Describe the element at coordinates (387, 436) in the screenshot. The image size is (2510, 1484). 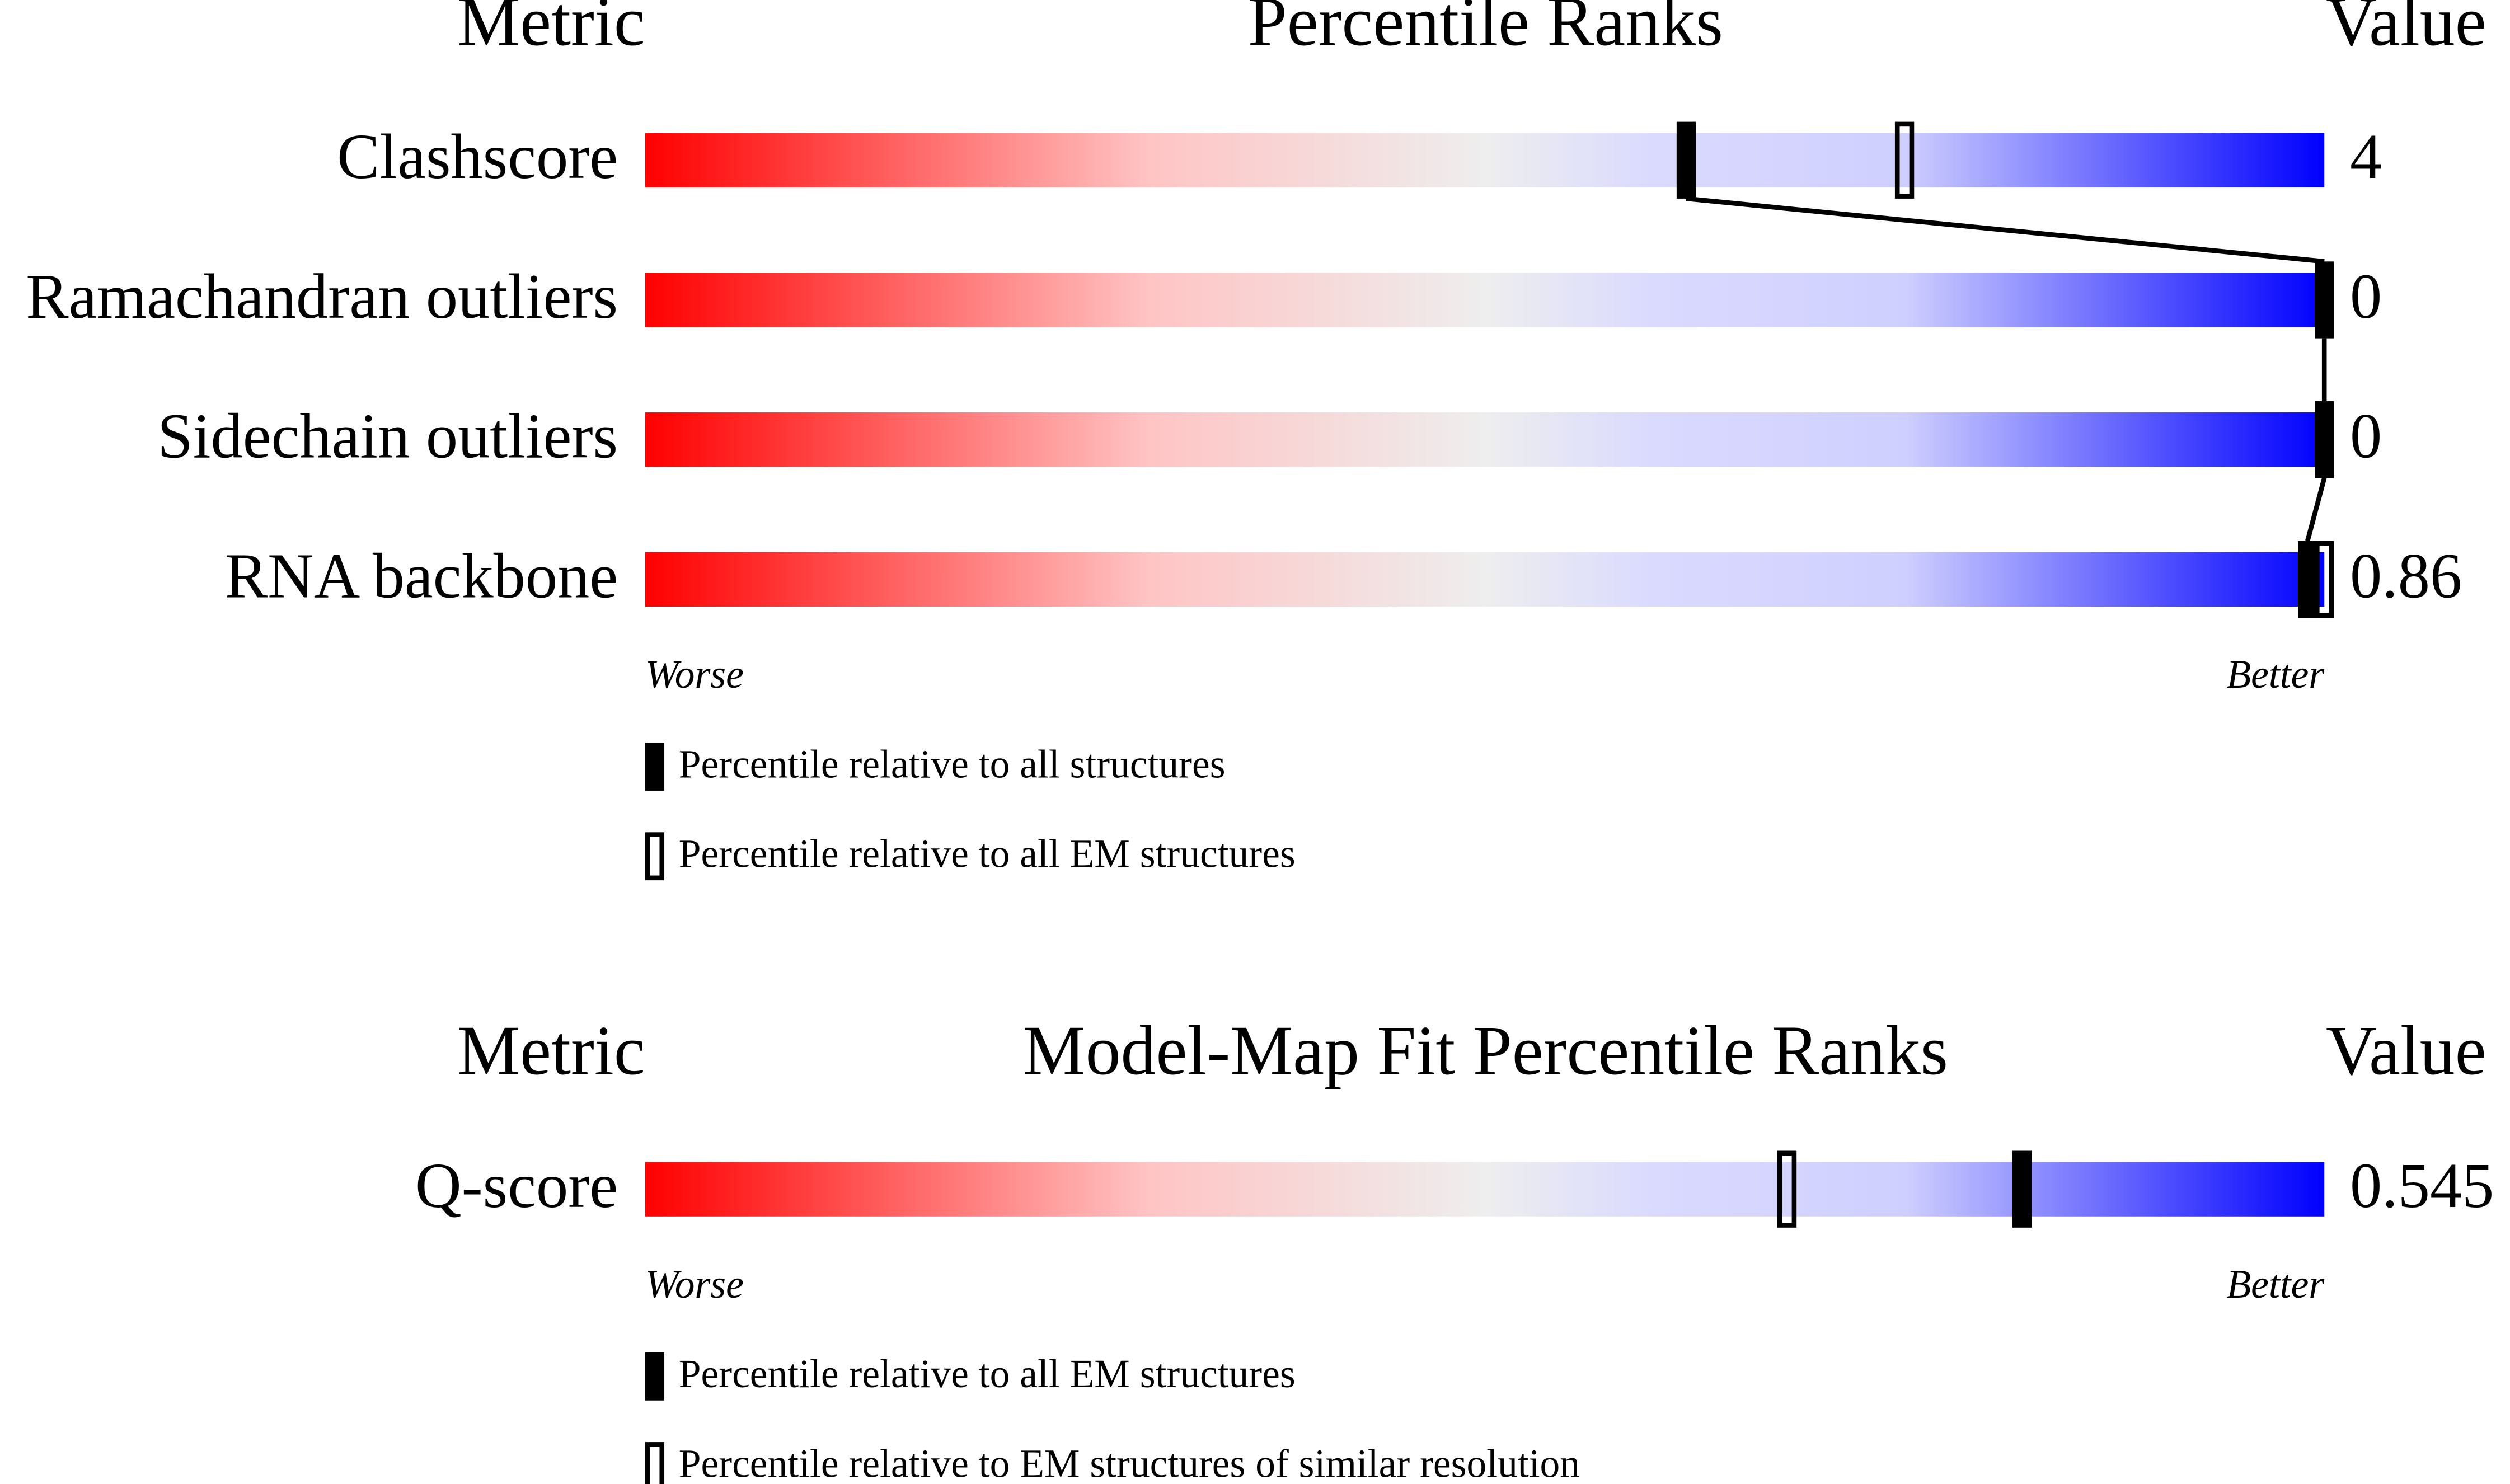
I see `metric-label: Sidechain outliers` at that location.